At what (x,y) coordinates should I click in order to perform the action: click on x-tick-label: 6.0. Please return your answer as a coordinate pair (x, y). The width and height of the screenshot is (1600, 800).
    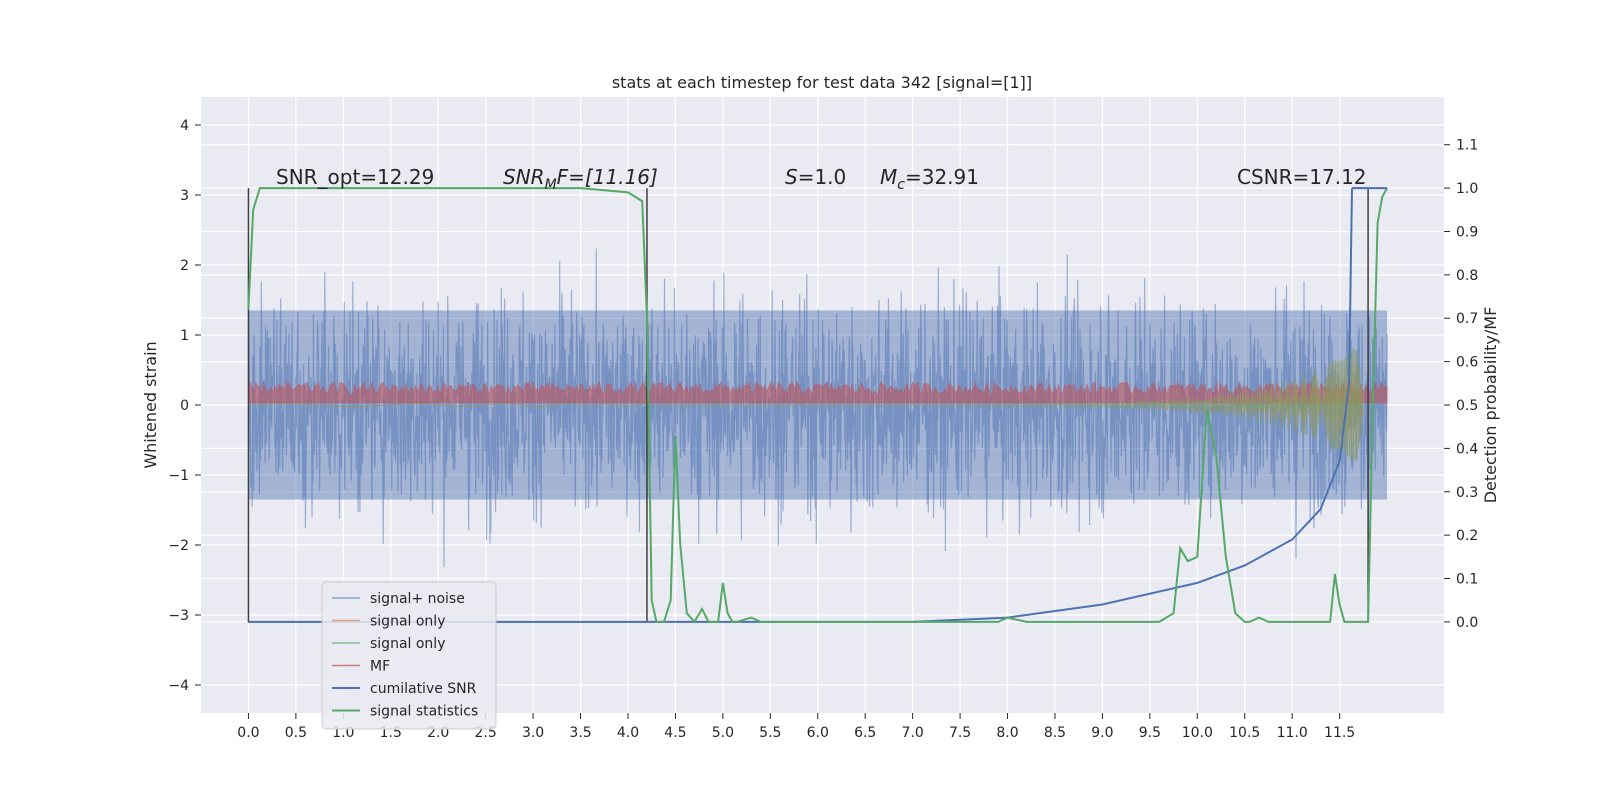
    Looking at the image, I should click on (818, 733).